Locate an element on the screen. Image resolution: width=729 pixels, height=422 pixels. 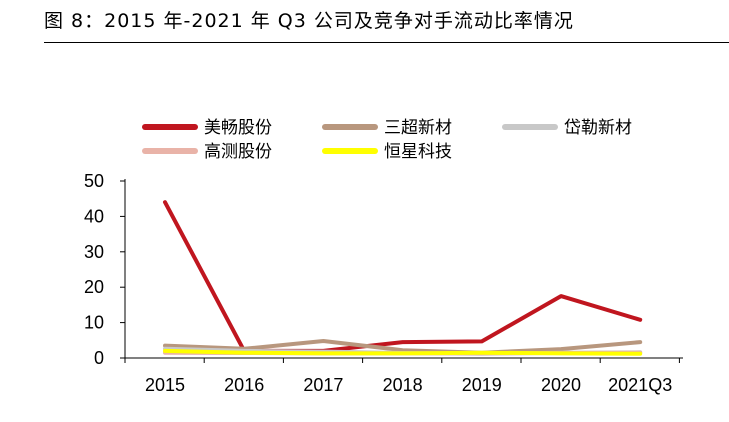
legend-label: 三超新材 is located at coordinates (418, 128).